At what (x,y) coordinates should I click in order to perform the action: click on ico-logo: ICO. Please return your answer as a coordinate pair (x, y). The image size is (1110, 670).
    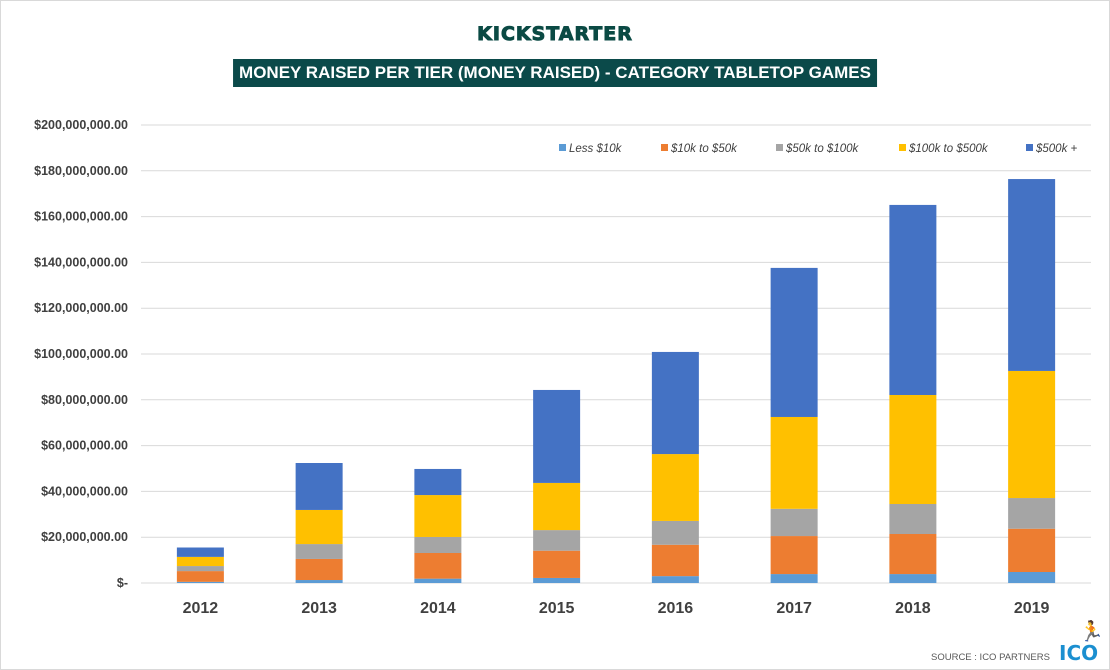
    Looking at the image, I should click on (1079, 653).